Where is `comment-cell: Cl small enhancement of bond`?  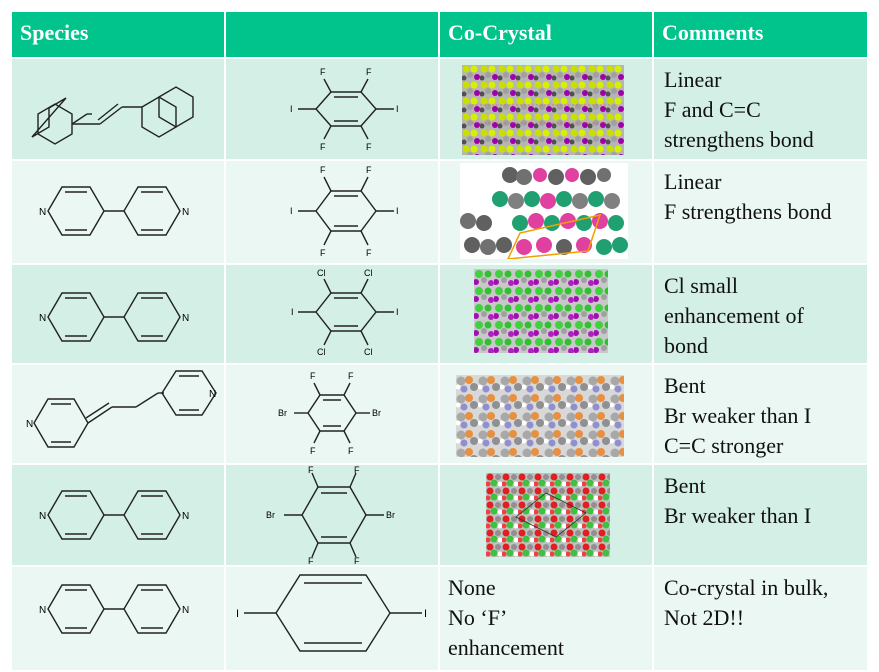
comment-cell: Cl small enhancement of bond is located at coordinates (760, 314).